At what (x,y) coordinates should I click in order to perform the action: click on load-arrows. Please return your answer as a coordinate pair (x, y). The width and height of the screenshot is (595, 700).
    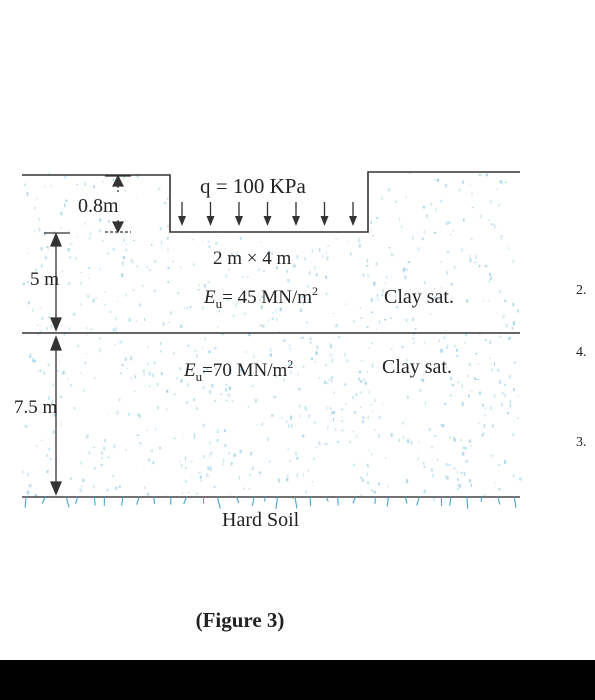
    Looking at the image, I should click on (267, 214).